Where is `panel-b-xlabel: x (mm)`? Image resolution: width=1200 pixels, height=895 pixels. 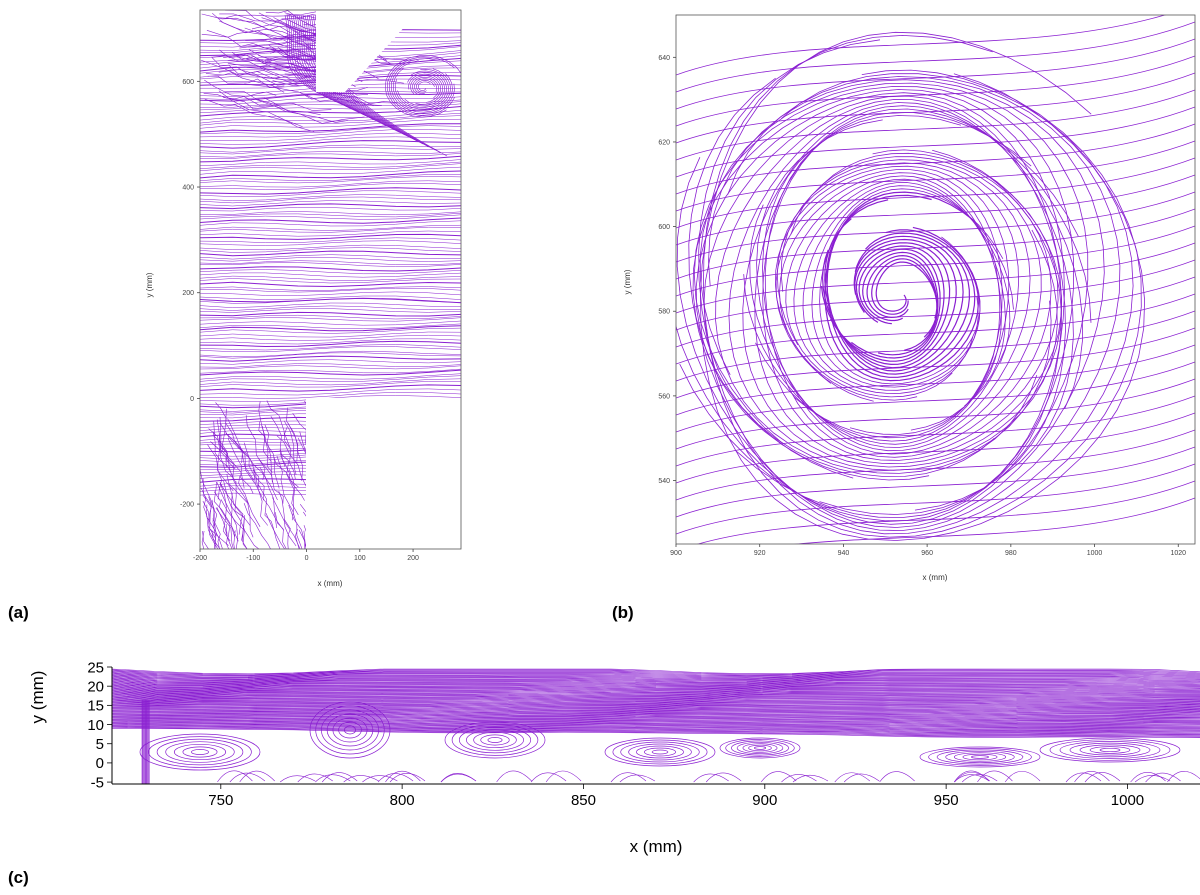
panel-b-xlabel: x (mm) is located at coordinates (935, 577).